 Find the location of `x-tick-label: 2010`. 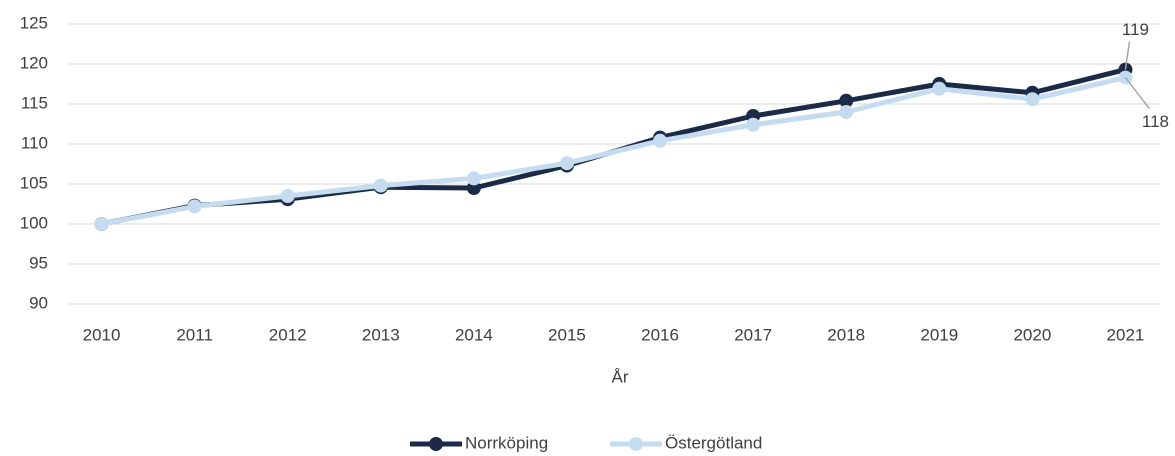

x-tick-label: 2010 is located at coordinates (102, 334).